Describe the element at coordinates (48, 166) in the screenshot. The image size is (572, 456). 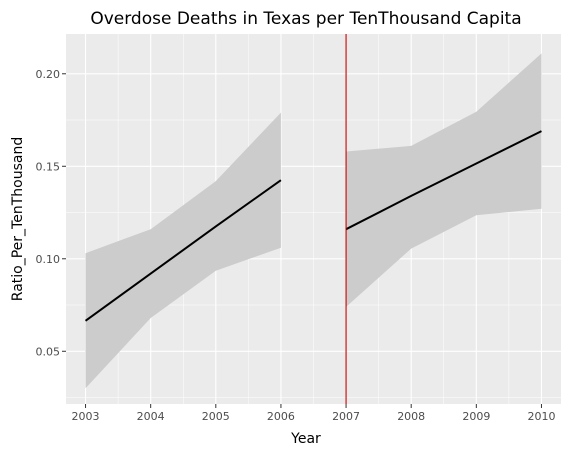
I see `y-tick-label: 0.15` at that location.